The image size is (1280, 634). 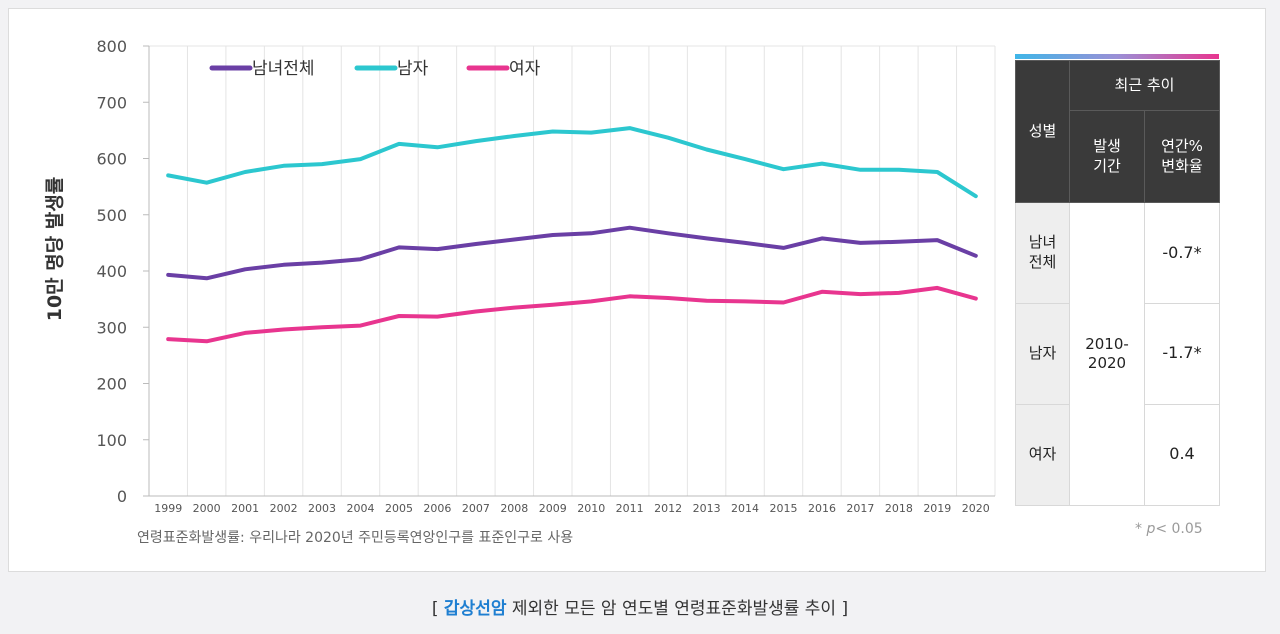 What do you see at coordinates (1182, 157) in the screenshot?
I see `header-annual-change: 연간% 변화율` at bounding box center [1182, 157].